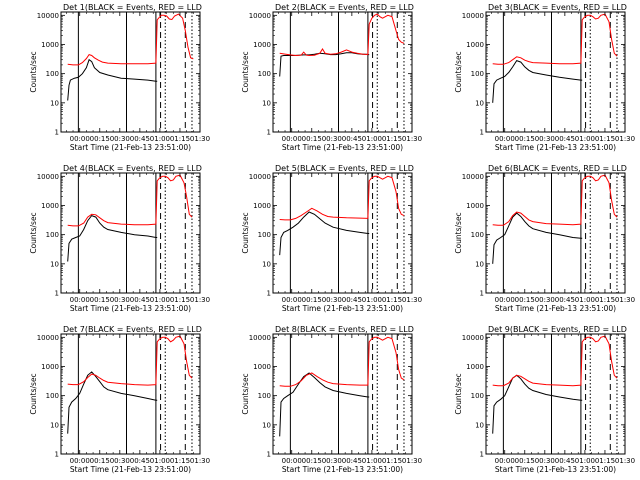  I want to click on panel-title: Det 9(BLACK = Events, RED = LLD, so click(557, 329).